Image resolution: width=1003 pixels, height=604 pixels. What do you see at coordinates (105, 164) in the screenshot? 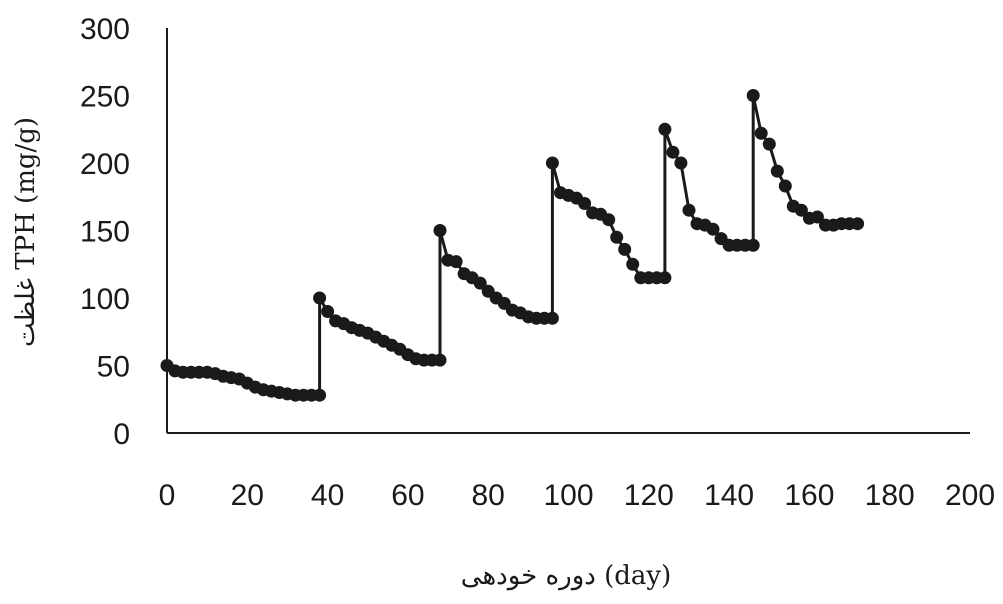
I see `y-tick-label: 200` at bounding box center [105, 164].